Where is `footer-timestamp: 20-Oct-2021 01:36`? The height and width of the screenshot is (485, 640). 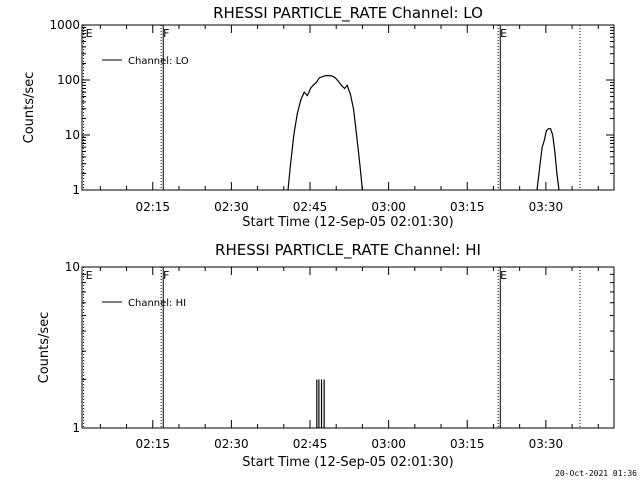 footer-timestamp: 20-Oct-2021 01:36 is located at coordinates (596, 473).